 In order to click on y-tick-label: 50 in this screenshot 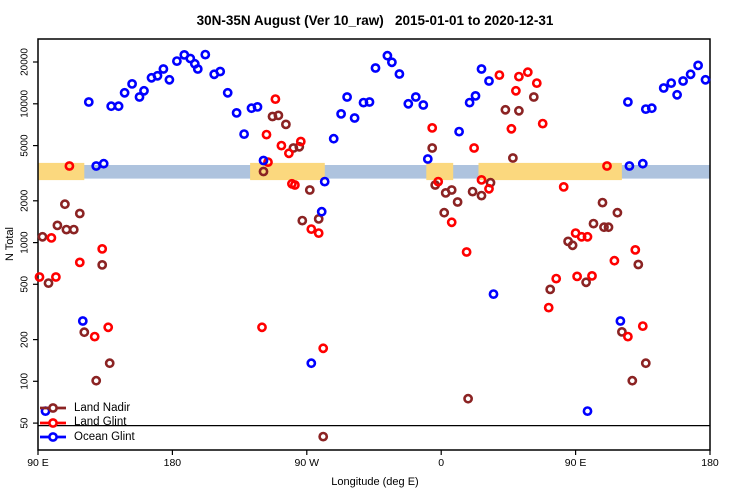, I will do `click(25, 423)`.